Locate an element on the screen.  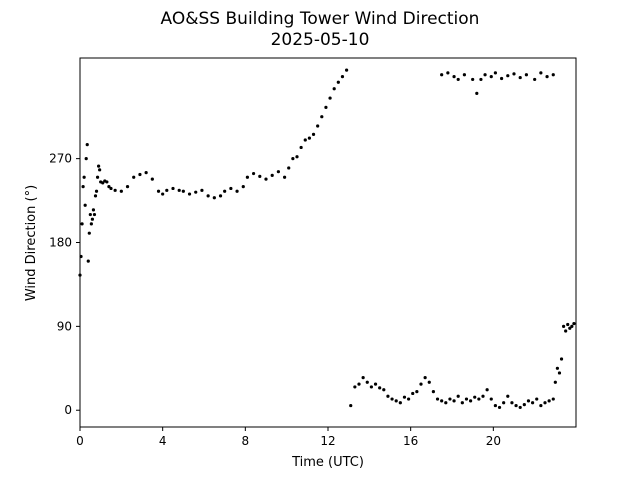
x-axis-label: Time (UTC) is located at coordinates (327, 462).